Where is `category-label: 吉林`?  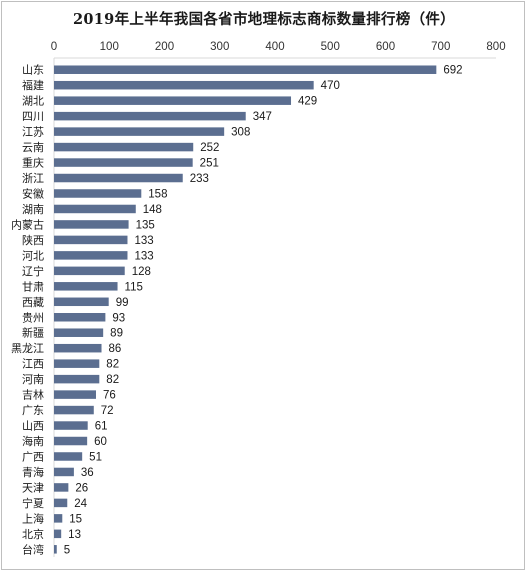
category-label: 吉林 is located at coordinates (33, 395).